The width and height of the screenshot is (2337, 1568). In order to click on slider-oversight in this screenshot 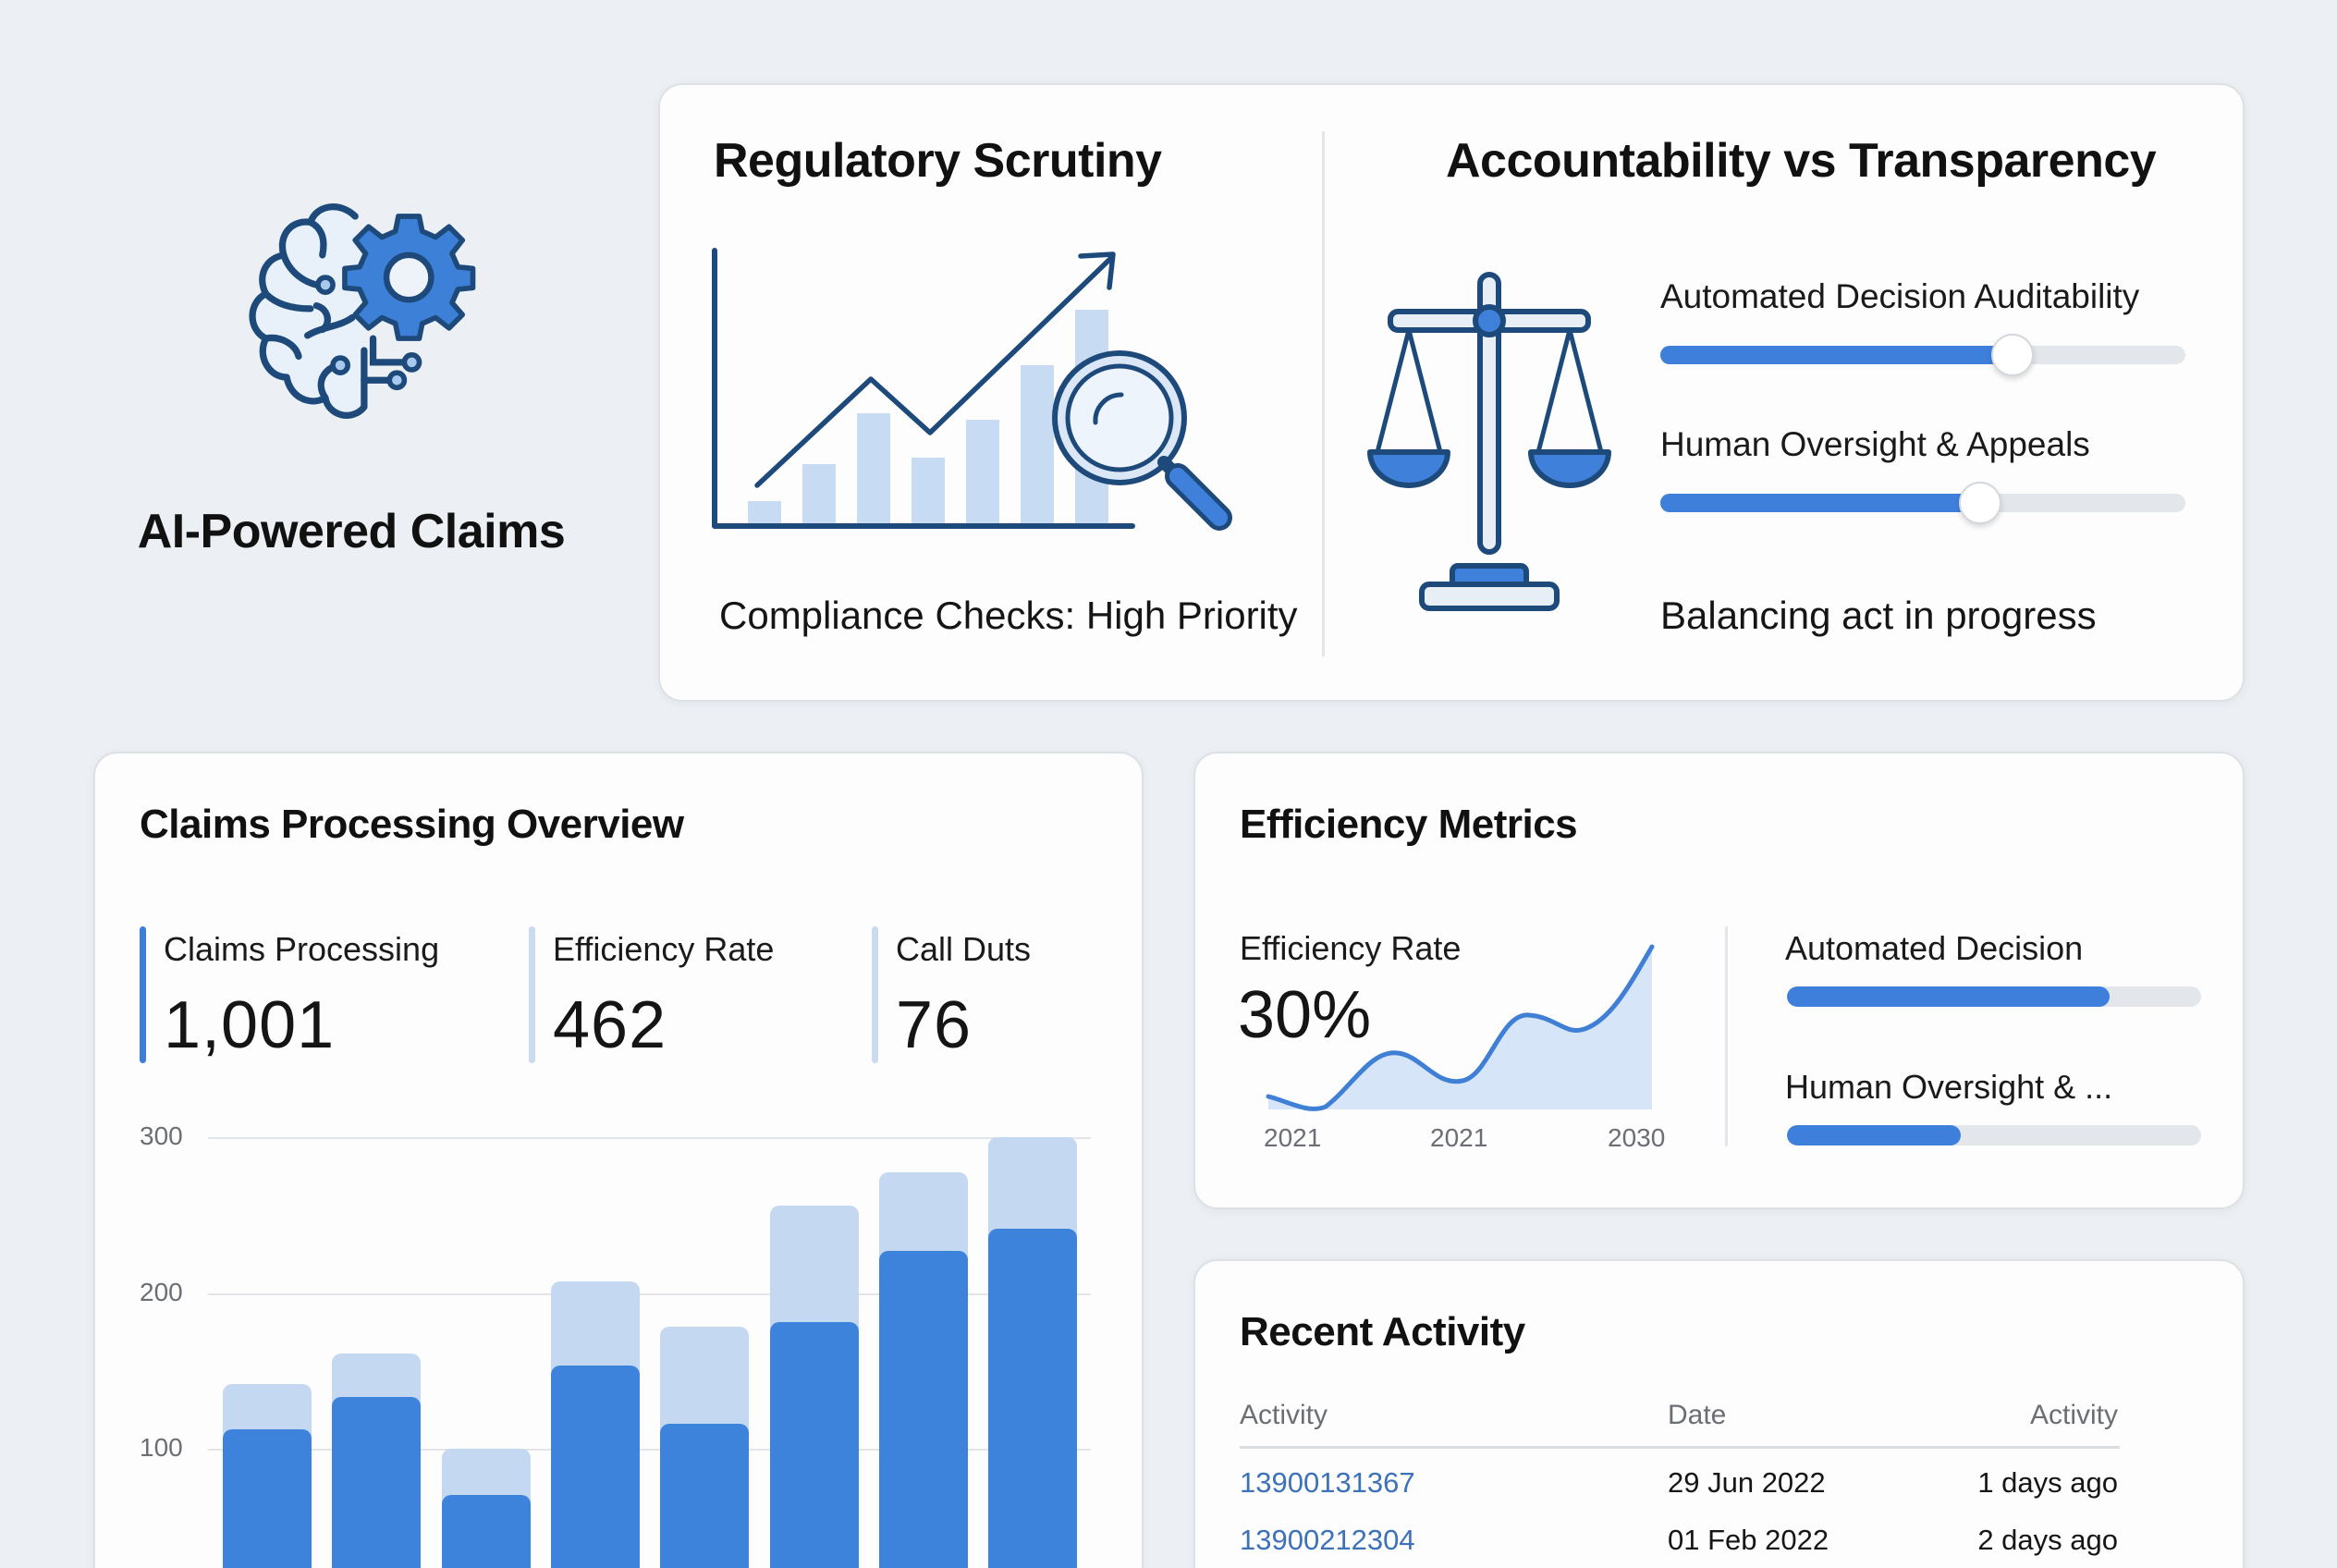, I will do `click(1922, 503)`.